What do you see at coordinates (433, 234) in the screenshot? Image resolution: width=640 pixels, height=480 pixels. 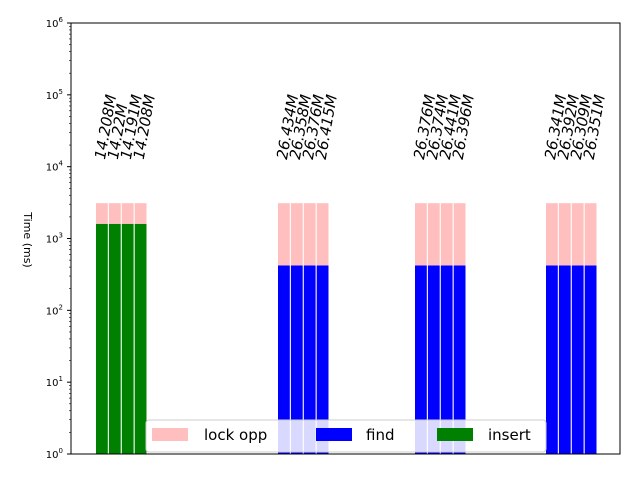 I see `bar-lock-opp-g3-b2` at bounding box center [433, 234].